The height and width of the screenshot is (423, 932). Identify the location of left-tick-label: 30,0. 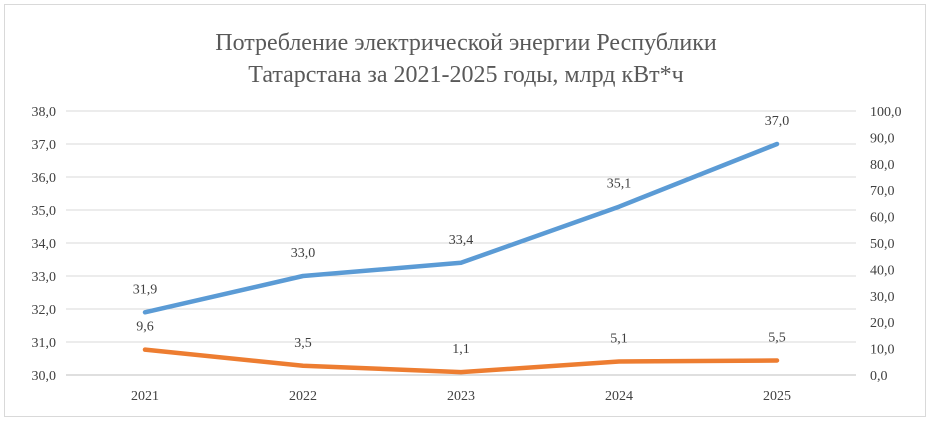
(44, 376).